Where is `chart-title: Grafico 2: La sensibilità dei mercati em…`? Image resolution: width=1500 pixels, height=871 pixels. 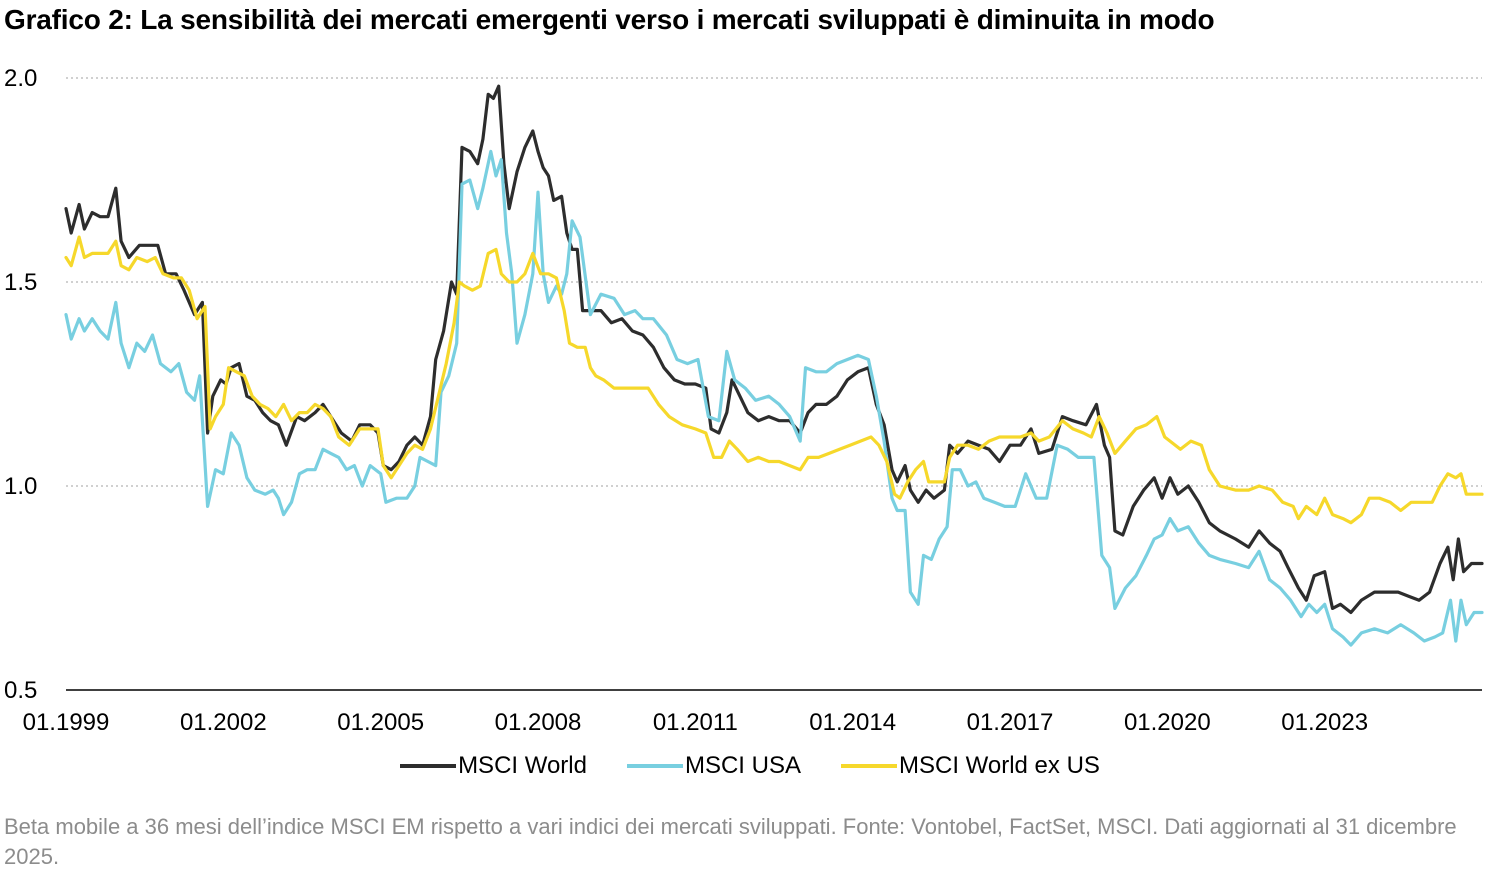
chart-title: Grafico 2: La sensibilità dei mercati em… is located at coordinates (609, 19).